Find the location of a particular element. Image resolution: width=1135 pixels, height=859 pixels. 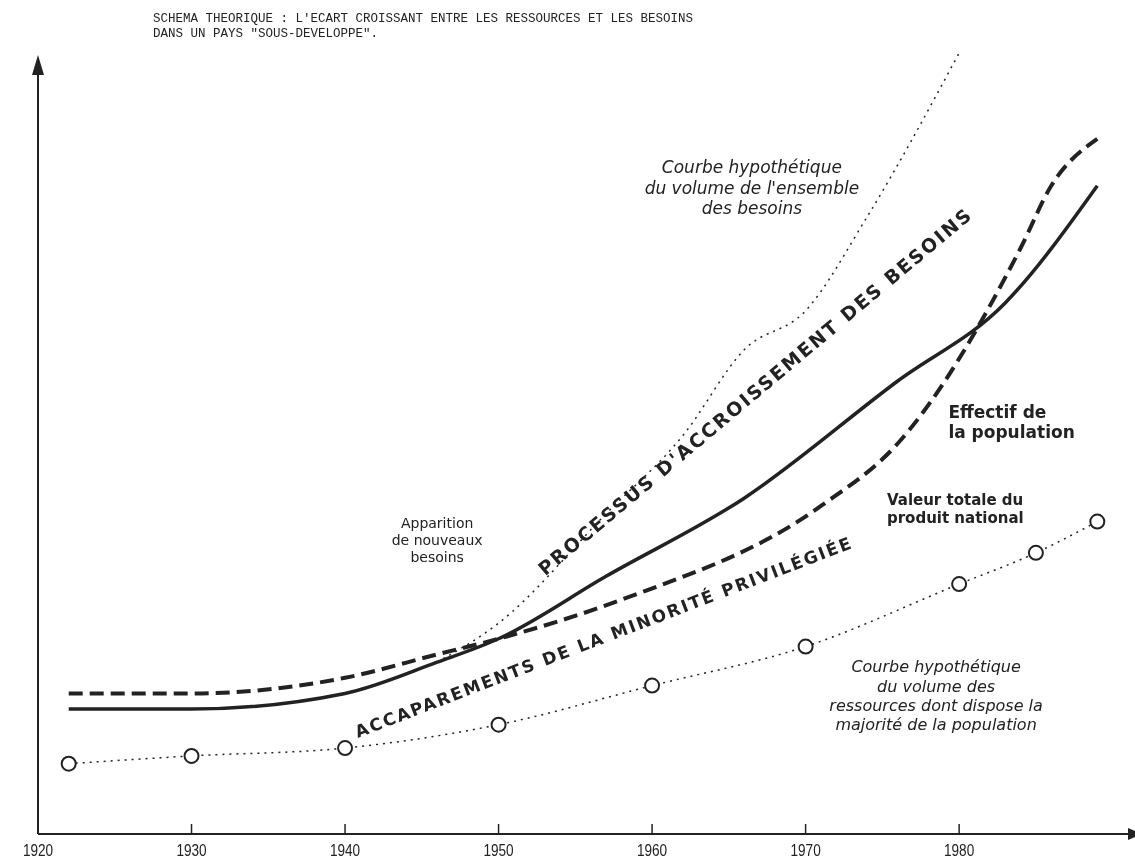

x-tick-label: 1950 is located at coordinates (498, 850).